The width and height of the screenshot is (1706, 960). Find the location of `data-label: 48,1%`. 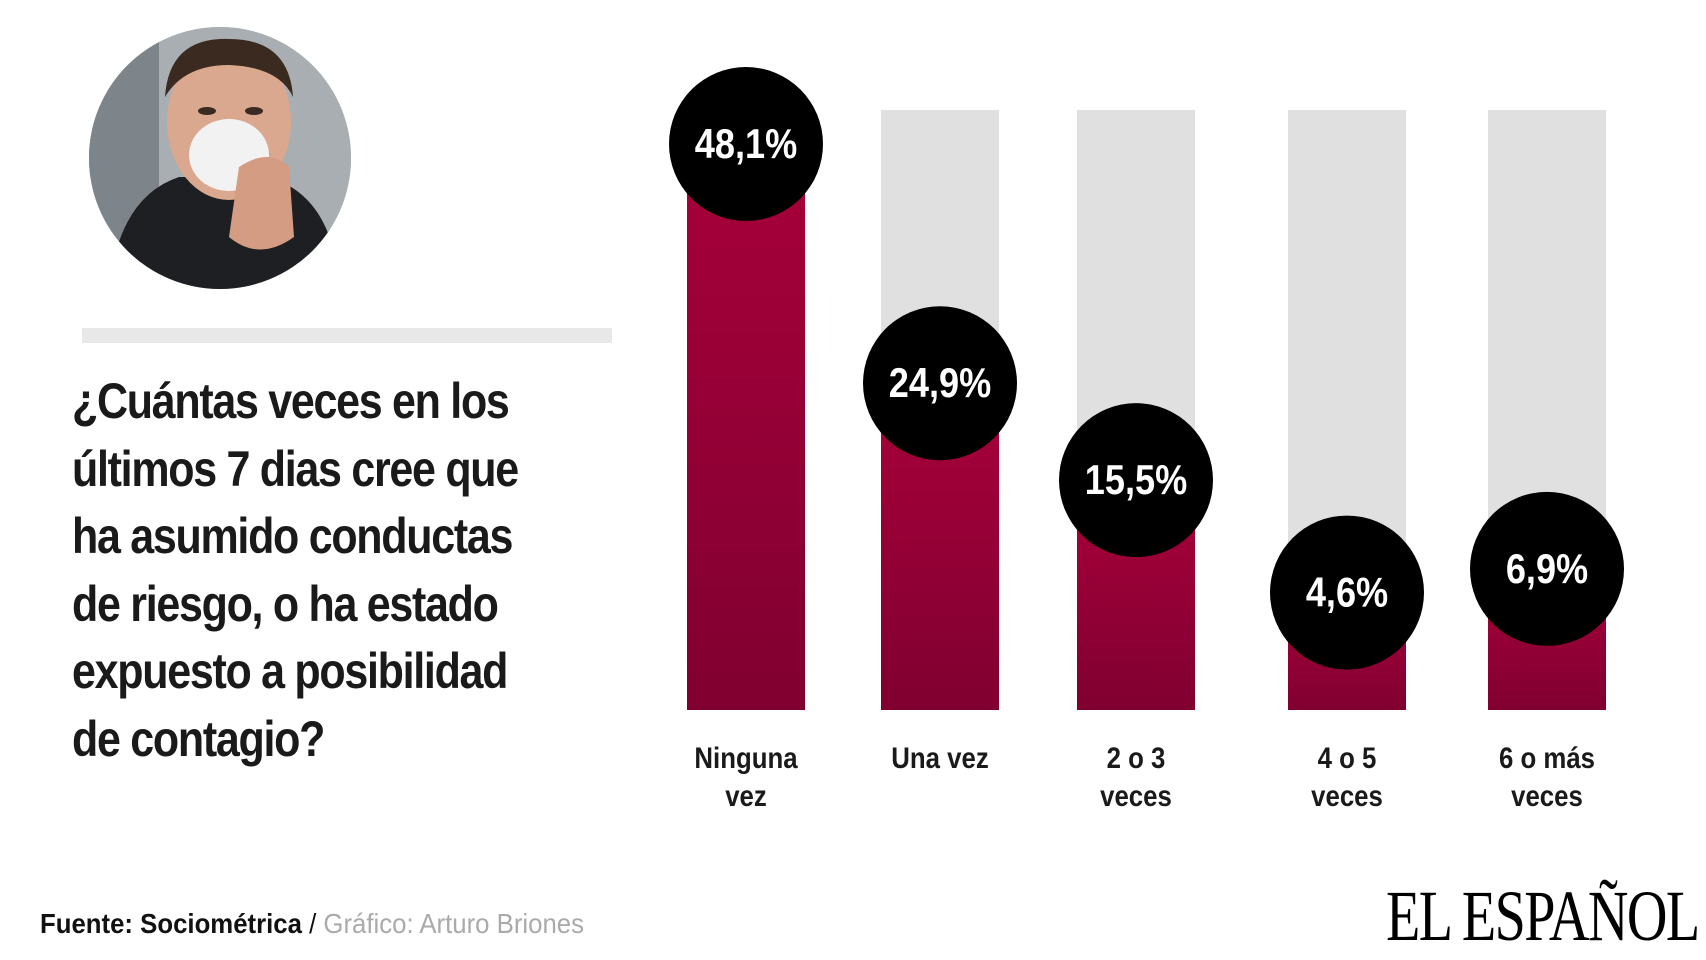

data-label: 48,1% is located at coordinates (746, 145).